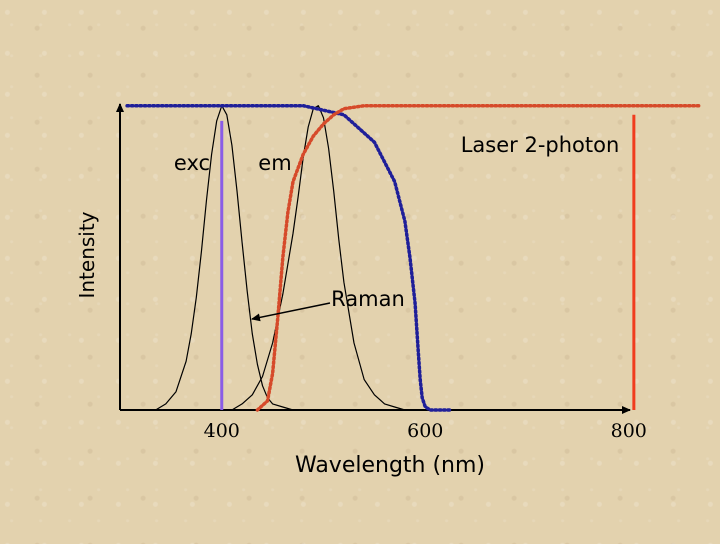 This screenshot has width=720, height=544. I want to click on em-label: em, so click(274, 163).